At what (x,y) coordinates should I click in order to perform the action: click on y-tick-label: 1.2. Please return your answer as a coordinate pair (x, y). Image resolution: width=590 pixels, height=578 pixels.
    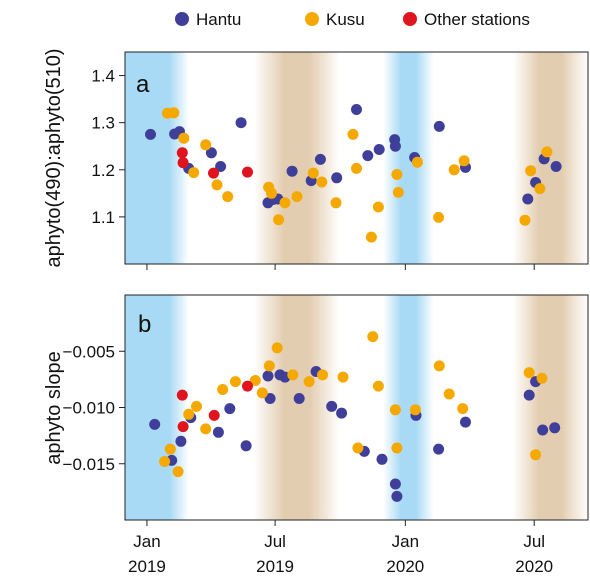
    Looking at the image, I should click on (103, 170).